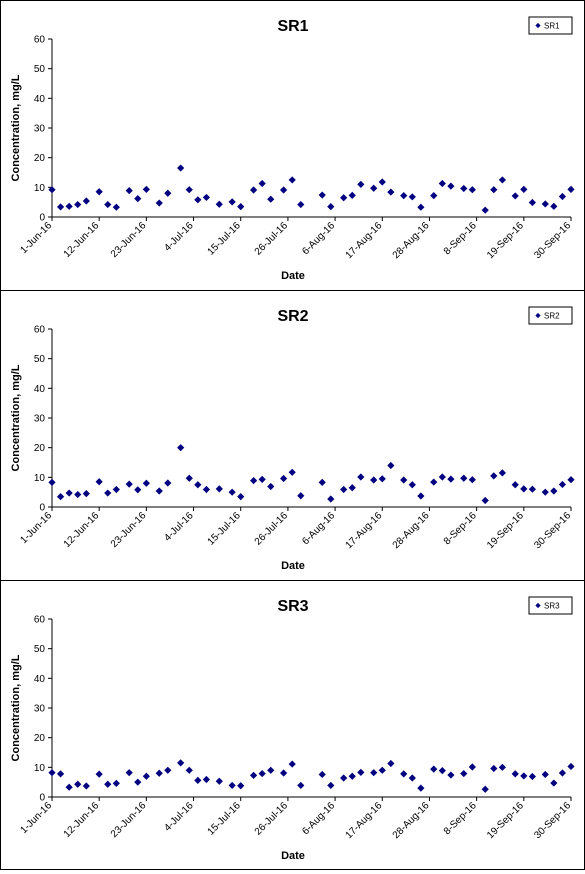 Image resolution: width=585 pixels, height=874 pixels. I want to click on x-tick-label: 4-Jul-16, so click(179, 817).